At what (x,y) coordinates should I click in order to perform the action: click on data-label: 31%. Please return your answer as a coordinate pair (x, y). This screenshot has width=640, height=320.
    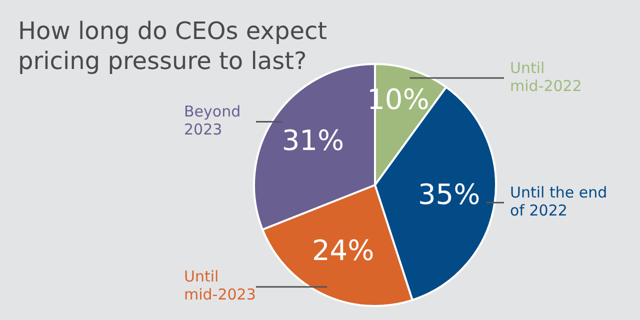
    Looking at the image, I should click on (313, 141).